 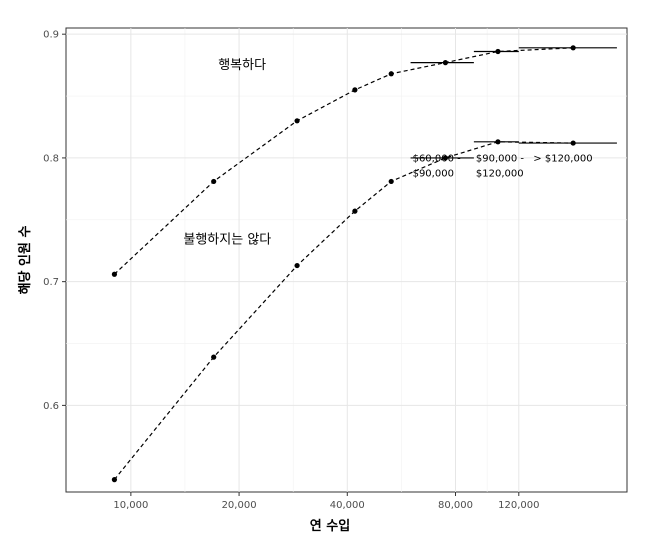 What do you see at coordinates (433, 173) in the screenshot?
I see `income-bracket-label: $90,000` at bounding box center [433, 173].